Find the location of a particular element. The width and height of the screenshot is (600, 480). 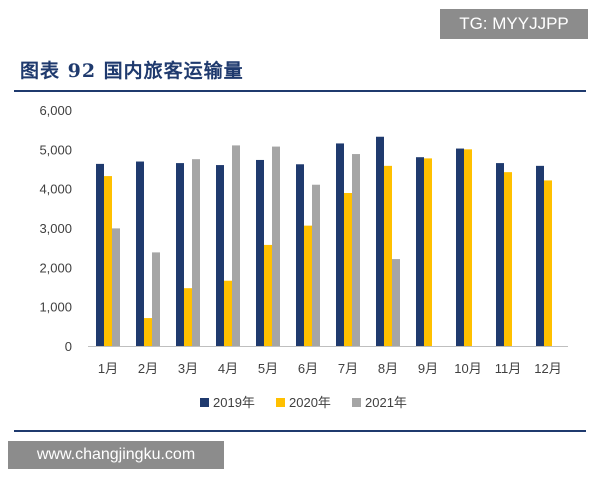

x-tick-label: 6月 is located at coordinates (308, 368).